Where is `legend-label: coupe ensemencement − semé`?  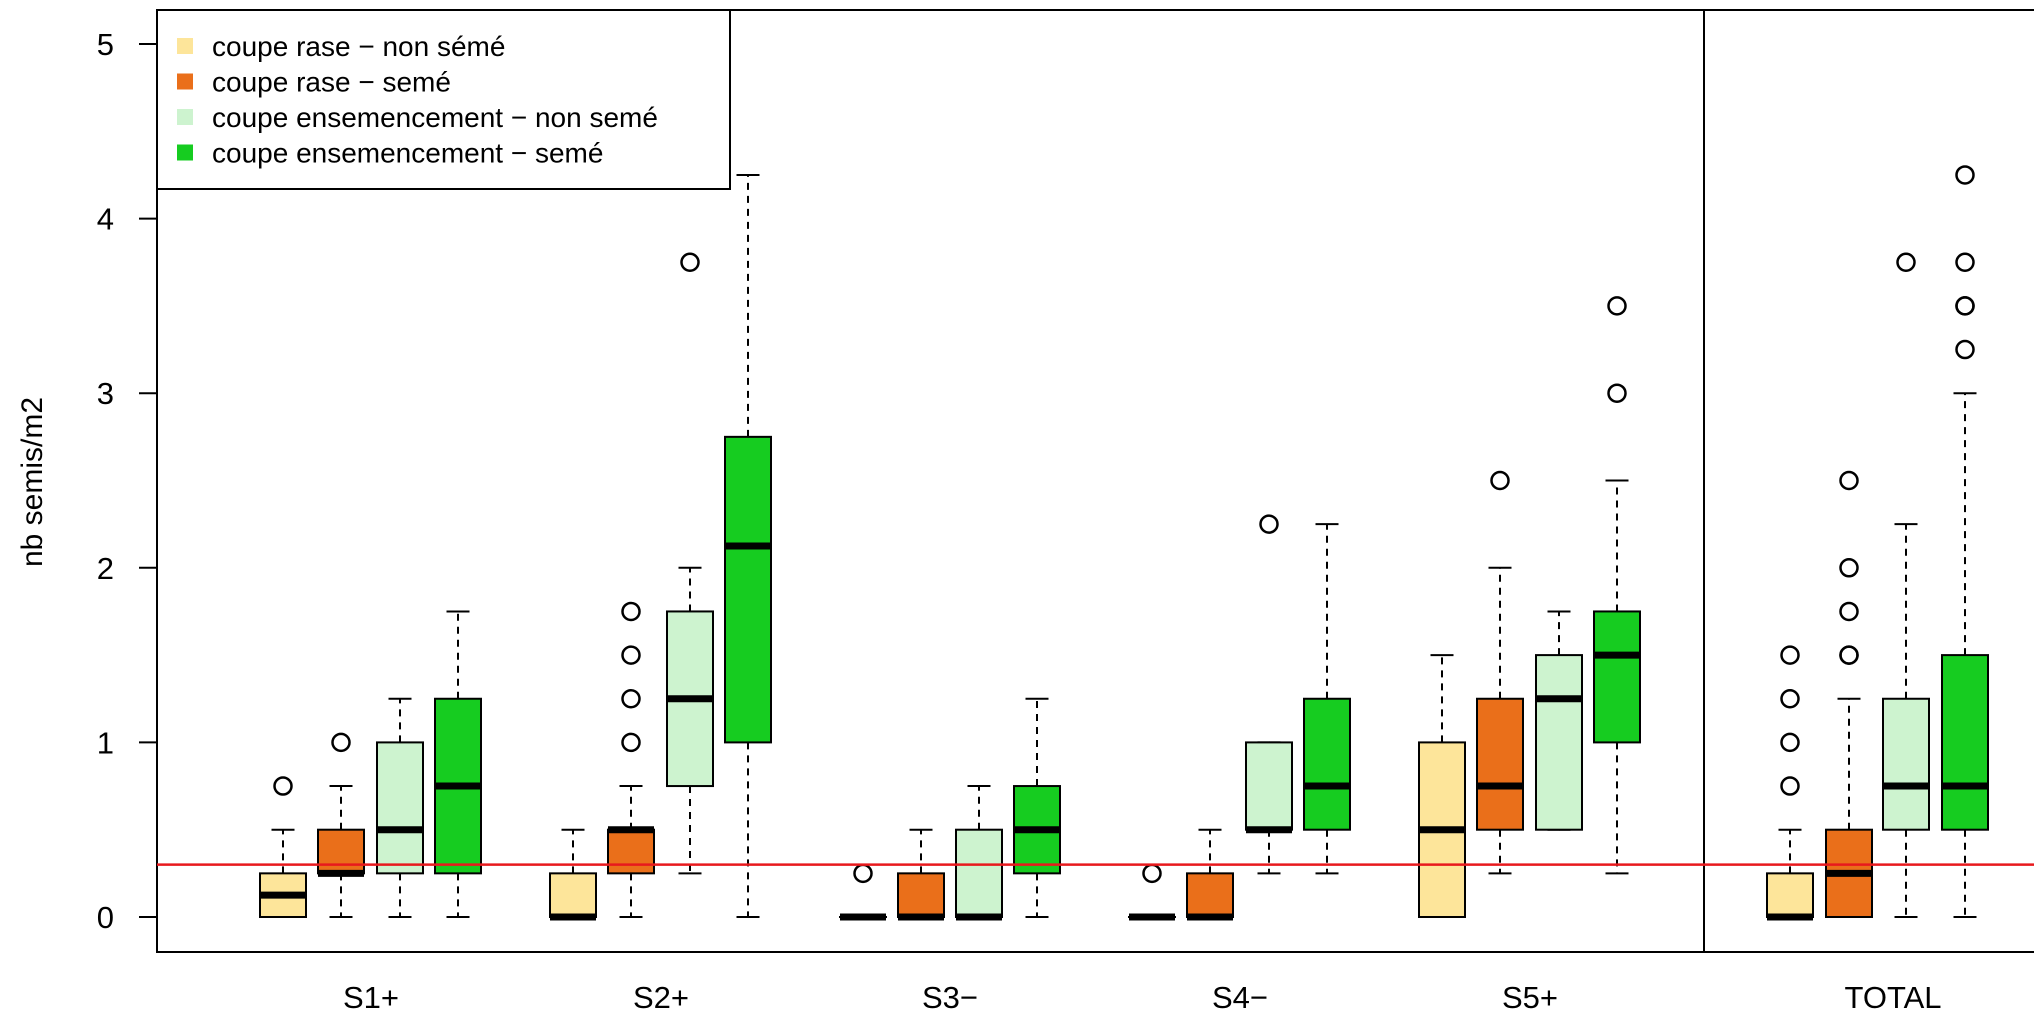
legend-label: coupe ensemencement − semé is located at coordinates (407, 153).